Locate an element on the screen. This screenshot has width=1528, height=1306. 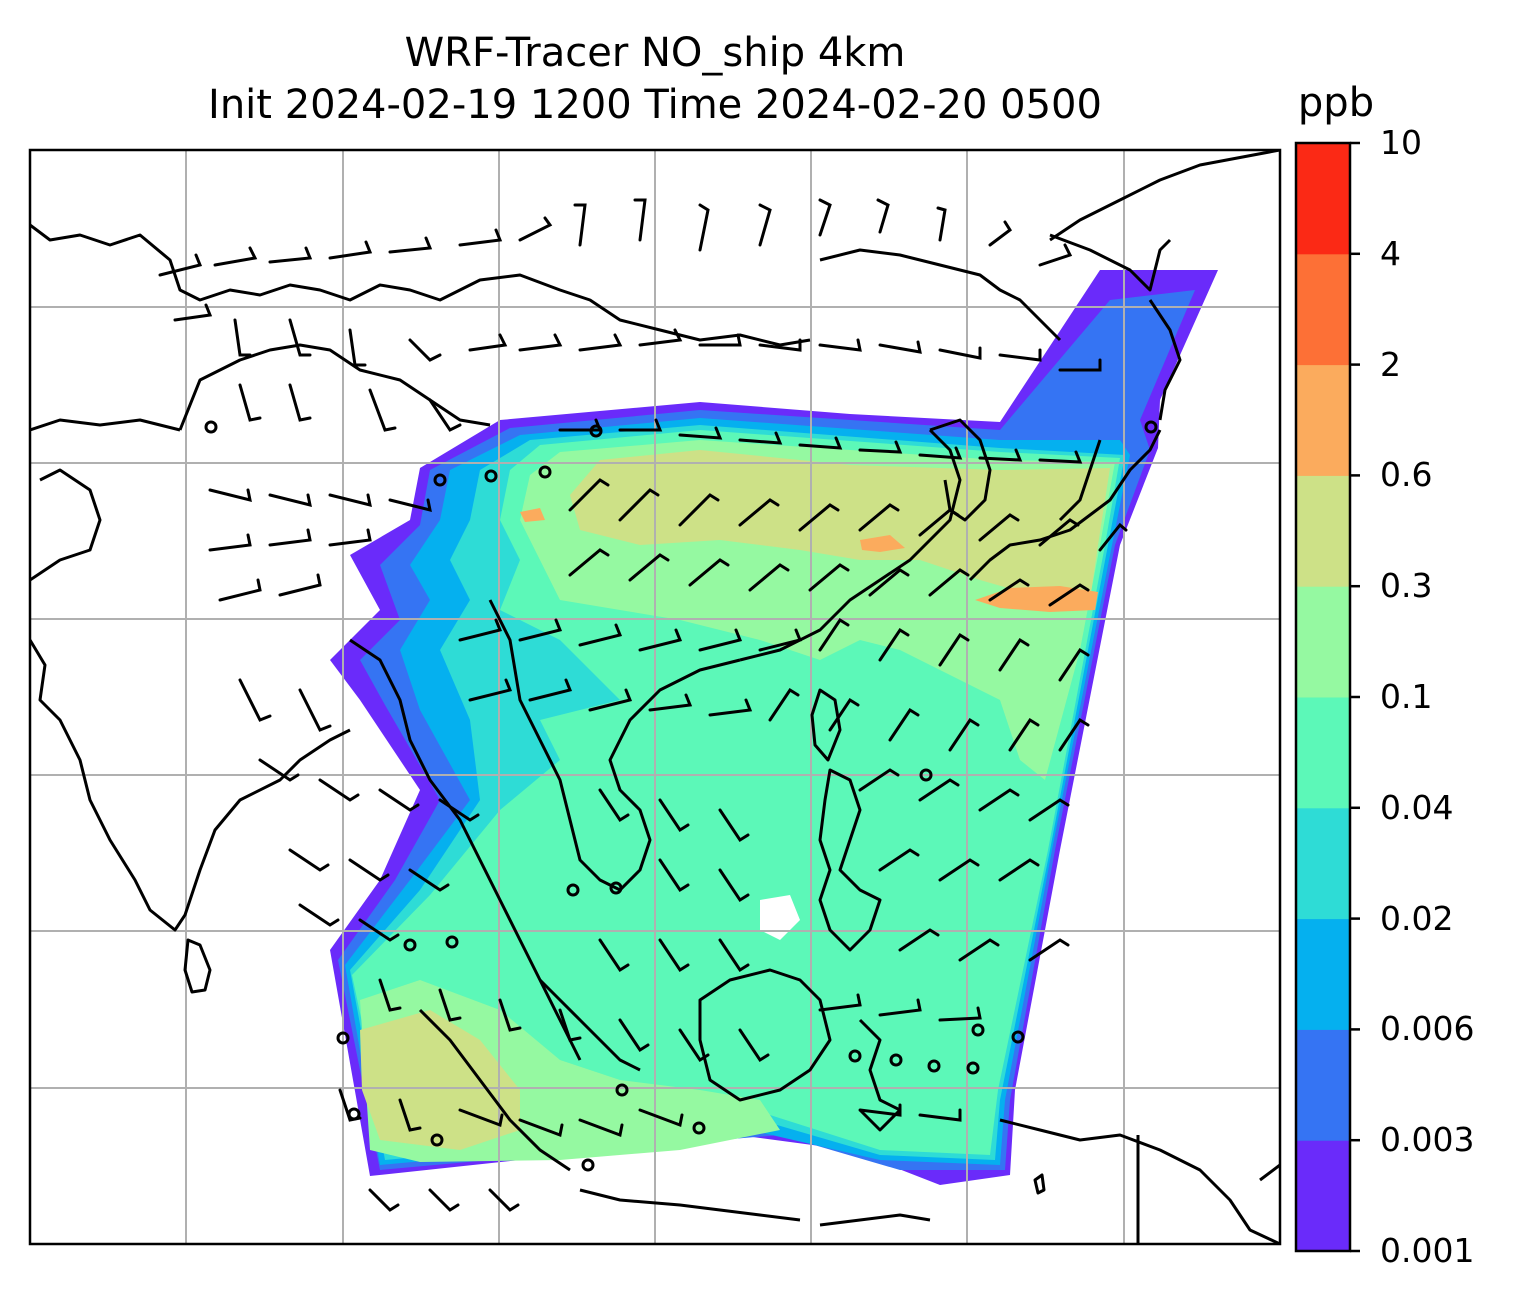
colorbar-unit-label: ppb is located at coordinates (1336, 103).